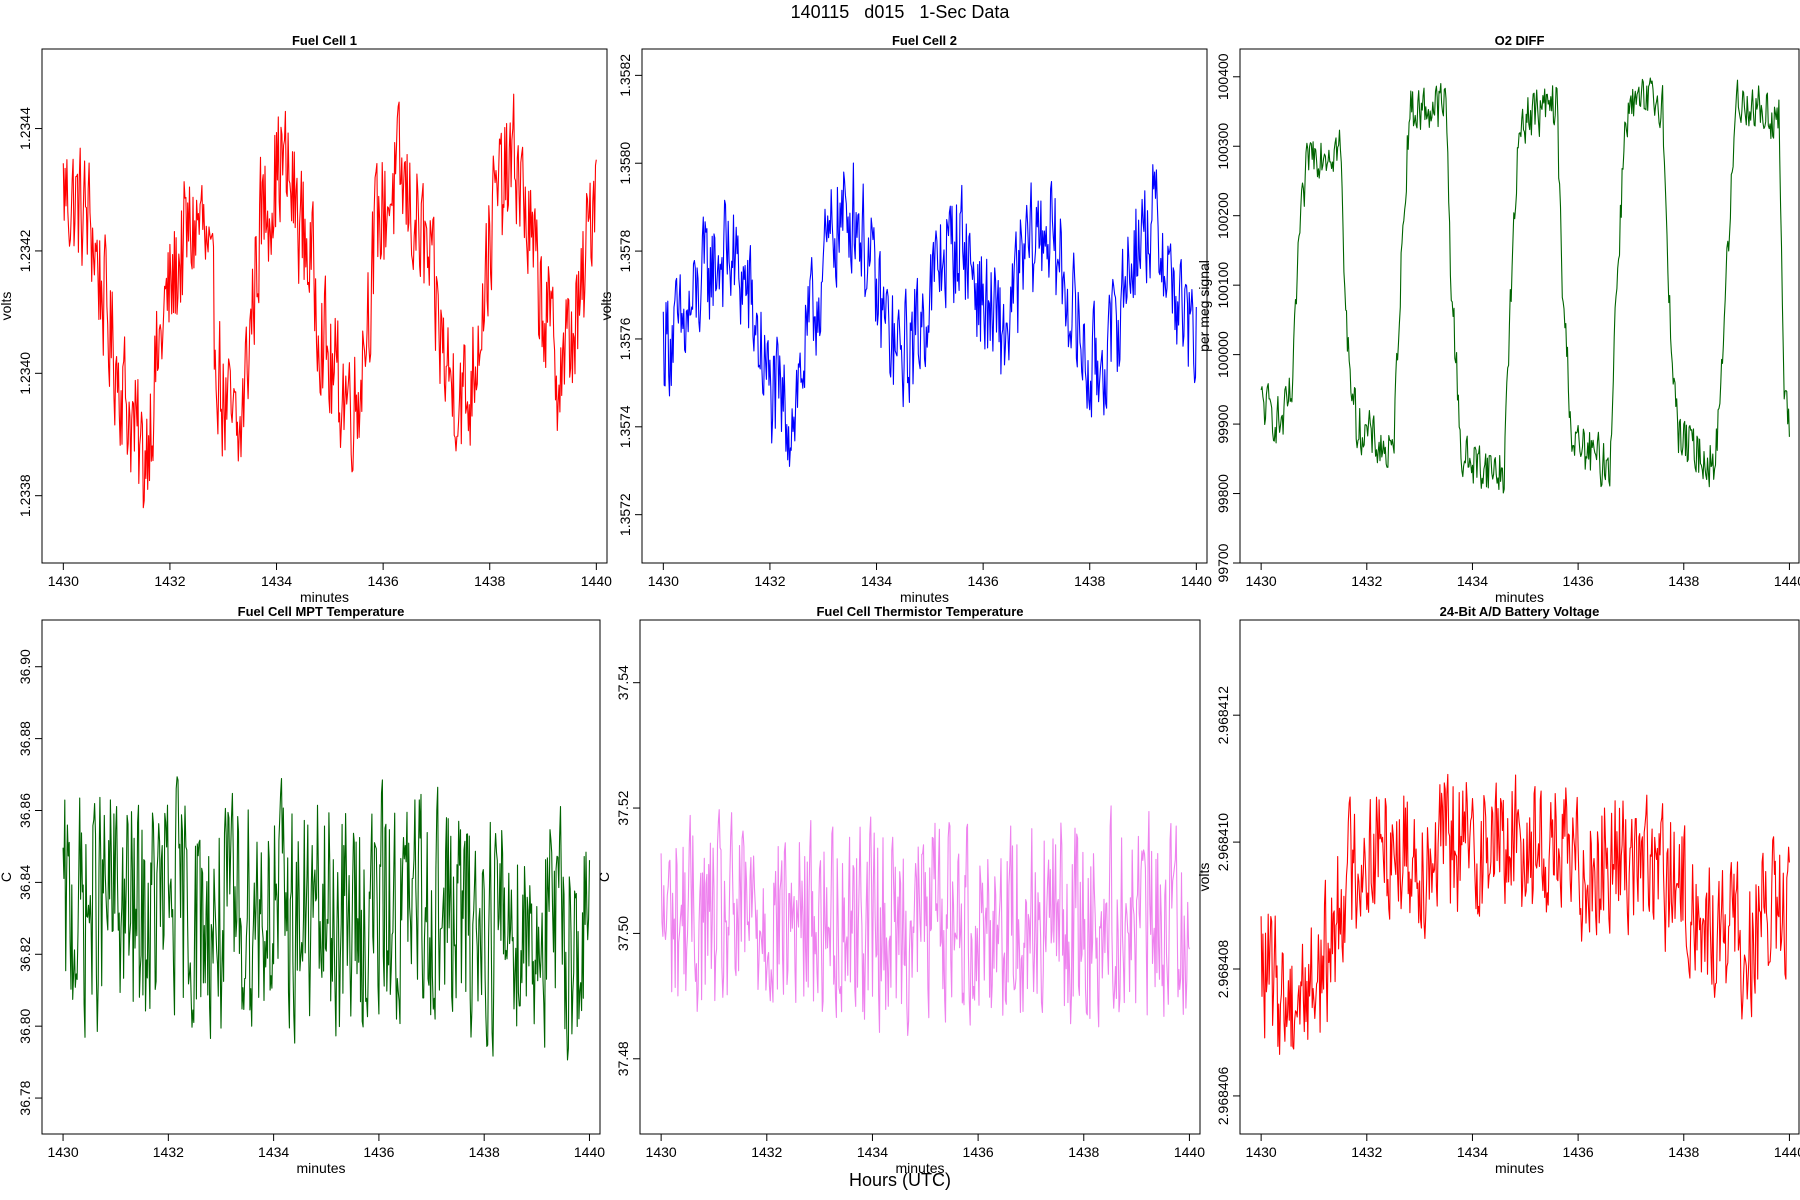 The width and height of the screenshot is (1800, 1200). What do you see at coordinates (321, 611) in the screenshot?
I see `chart-title: Fuel Cell MPT Temperature` at bounding box center [321, 611].